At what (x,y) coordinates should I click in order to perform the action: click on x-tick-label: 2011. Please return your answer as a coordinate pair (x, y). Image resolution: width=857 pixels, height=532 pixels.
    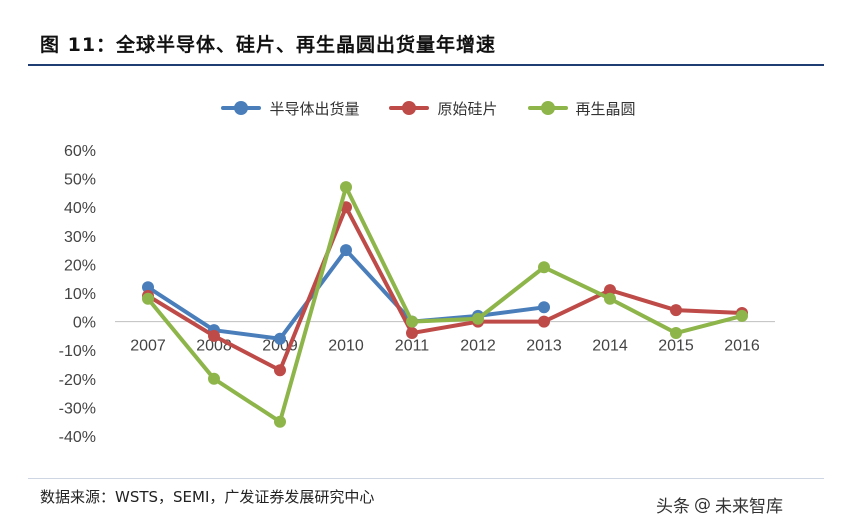
    Looking at the image, I should click on (412, 346).